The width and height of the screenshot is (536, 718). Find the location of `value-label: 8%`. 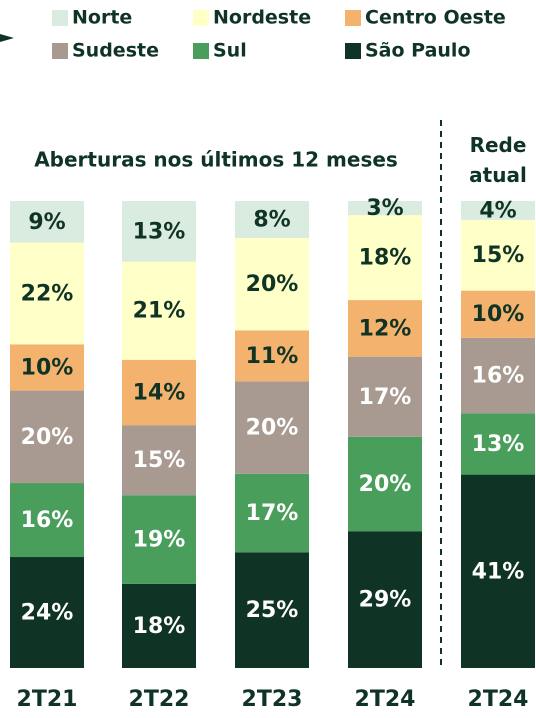

value-label: 8% is located at coordinates (271, 219).